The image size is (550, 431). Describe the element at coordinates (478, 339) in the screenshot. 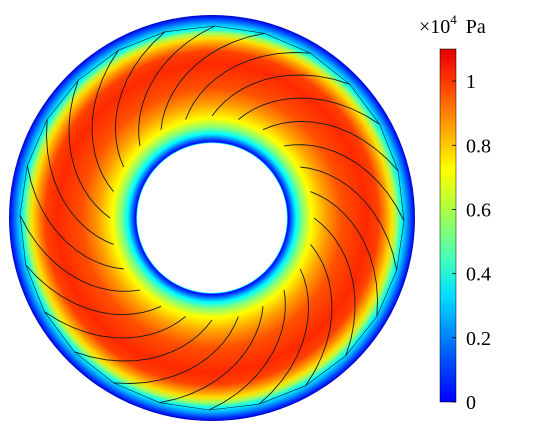

I see `colorbar-tick-label: 0.2` at that location.